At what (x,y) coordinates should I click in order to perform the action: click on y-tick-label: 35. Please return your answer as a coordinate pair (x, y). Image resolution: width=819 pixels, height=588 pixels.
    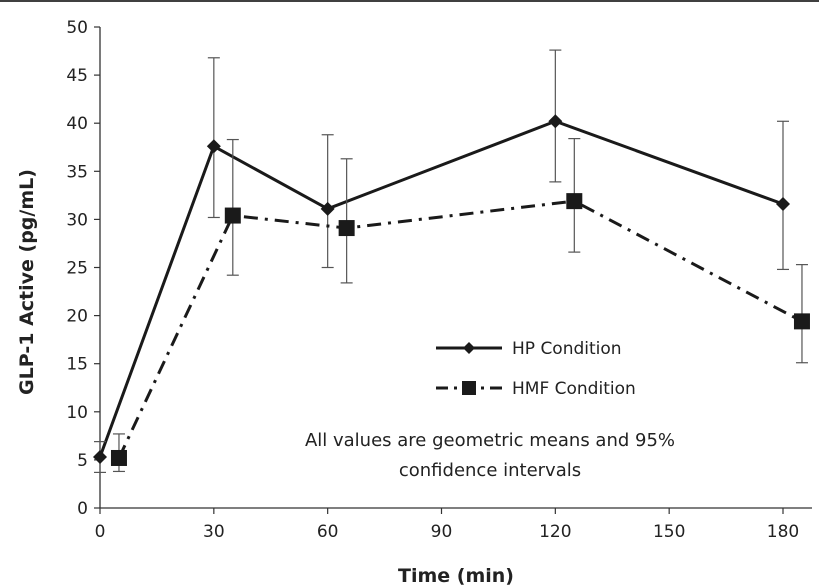
    Looking at the image, I should click on (77, 172).